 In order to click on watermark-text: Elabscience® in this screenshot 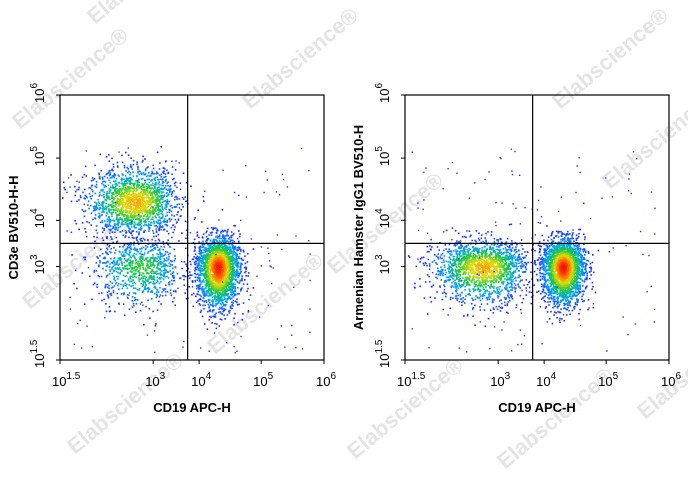, I will do `click(405, 407)`.